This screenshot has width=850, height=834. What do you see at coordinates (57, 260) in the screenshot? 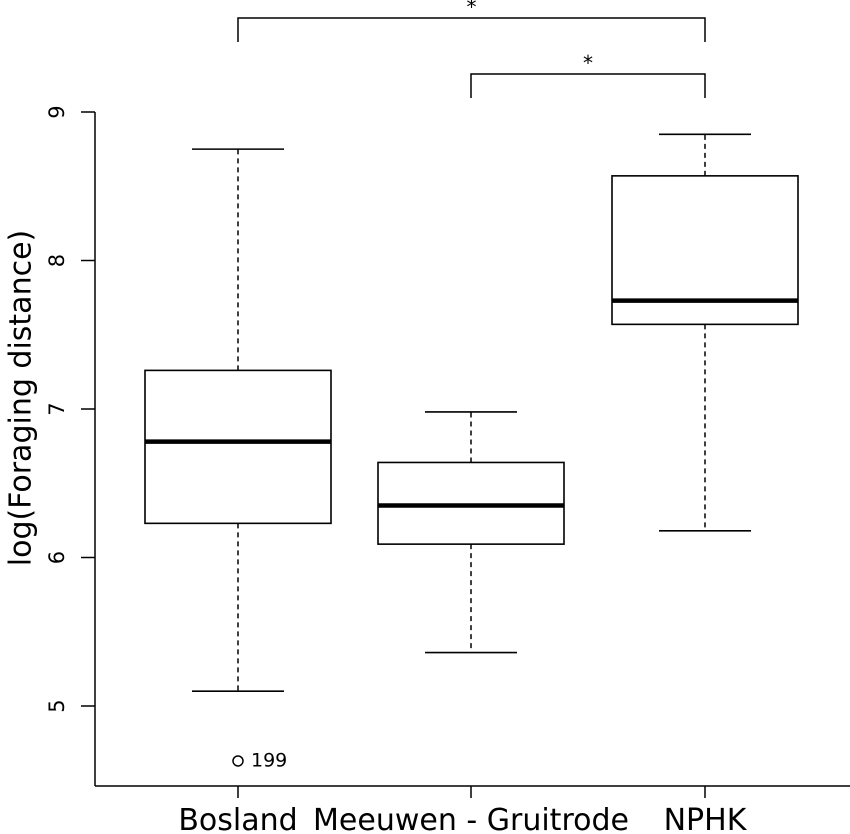
I see `y-tick-label-8: 8` at bounding box center [57, 260].